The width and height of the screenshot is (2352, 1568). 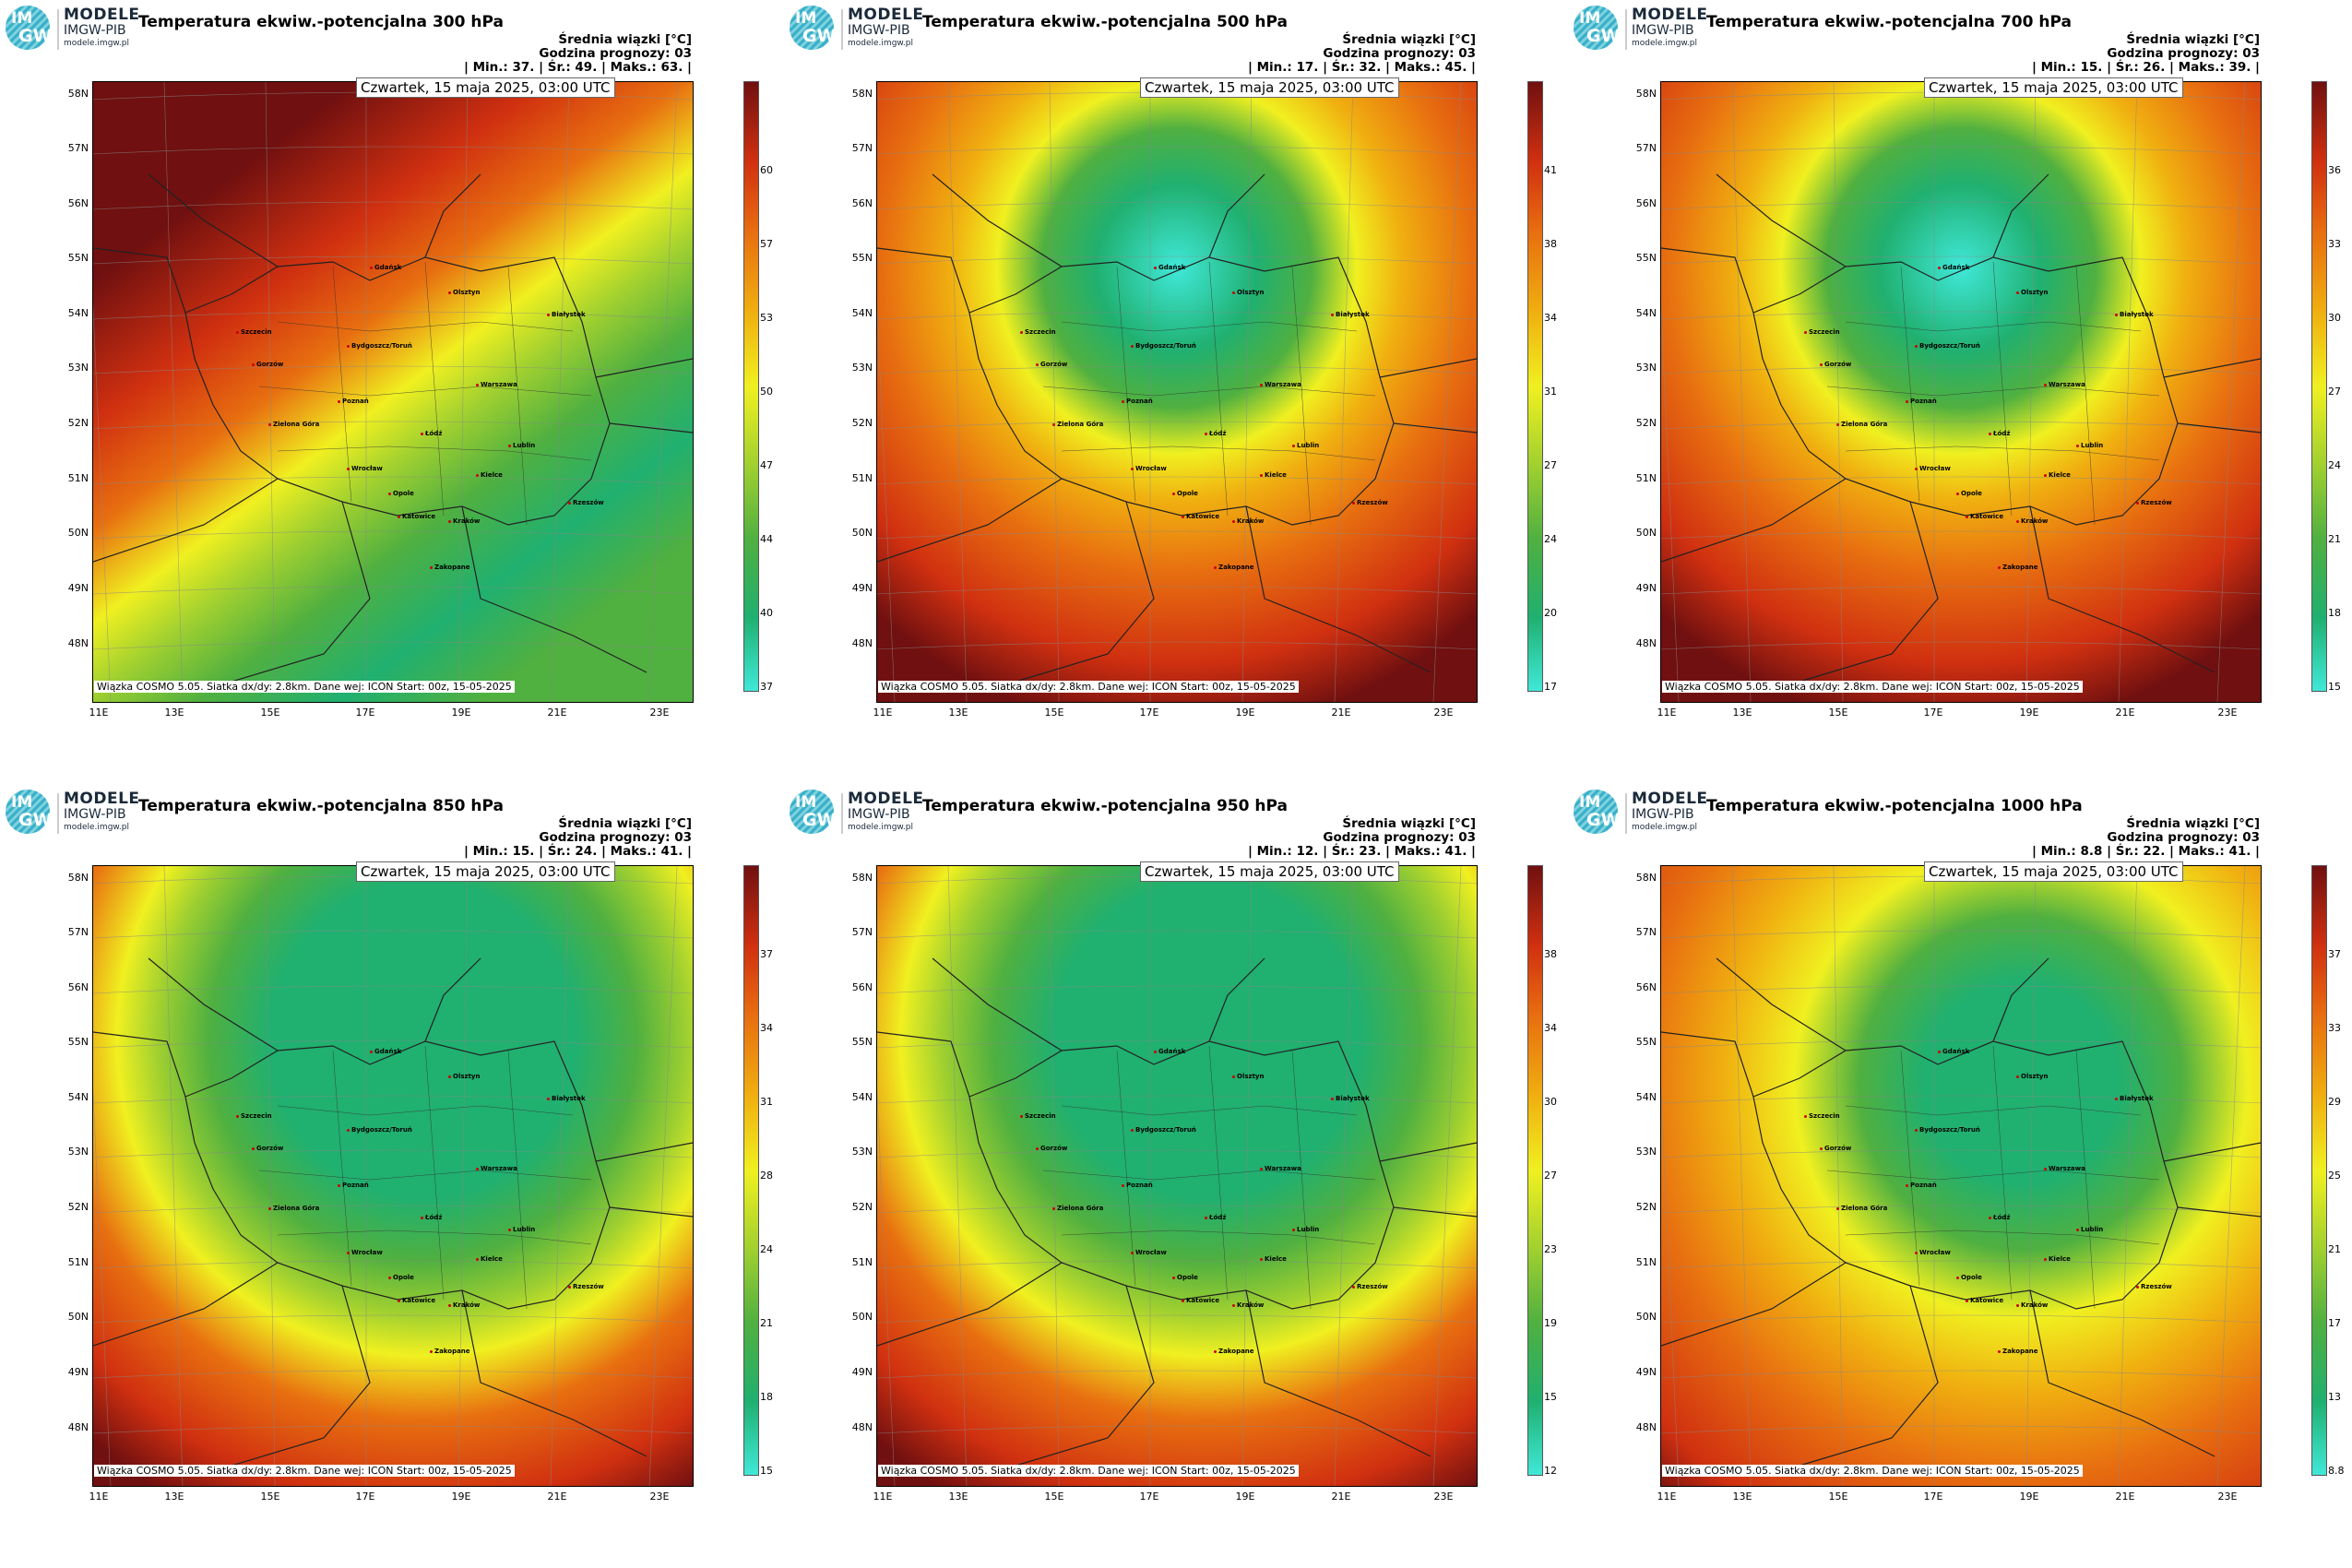 What do you see at coordinates (353, 1185) in the screenshot?
I see `city-label: Poznań` at bounding box center [353, 1185].